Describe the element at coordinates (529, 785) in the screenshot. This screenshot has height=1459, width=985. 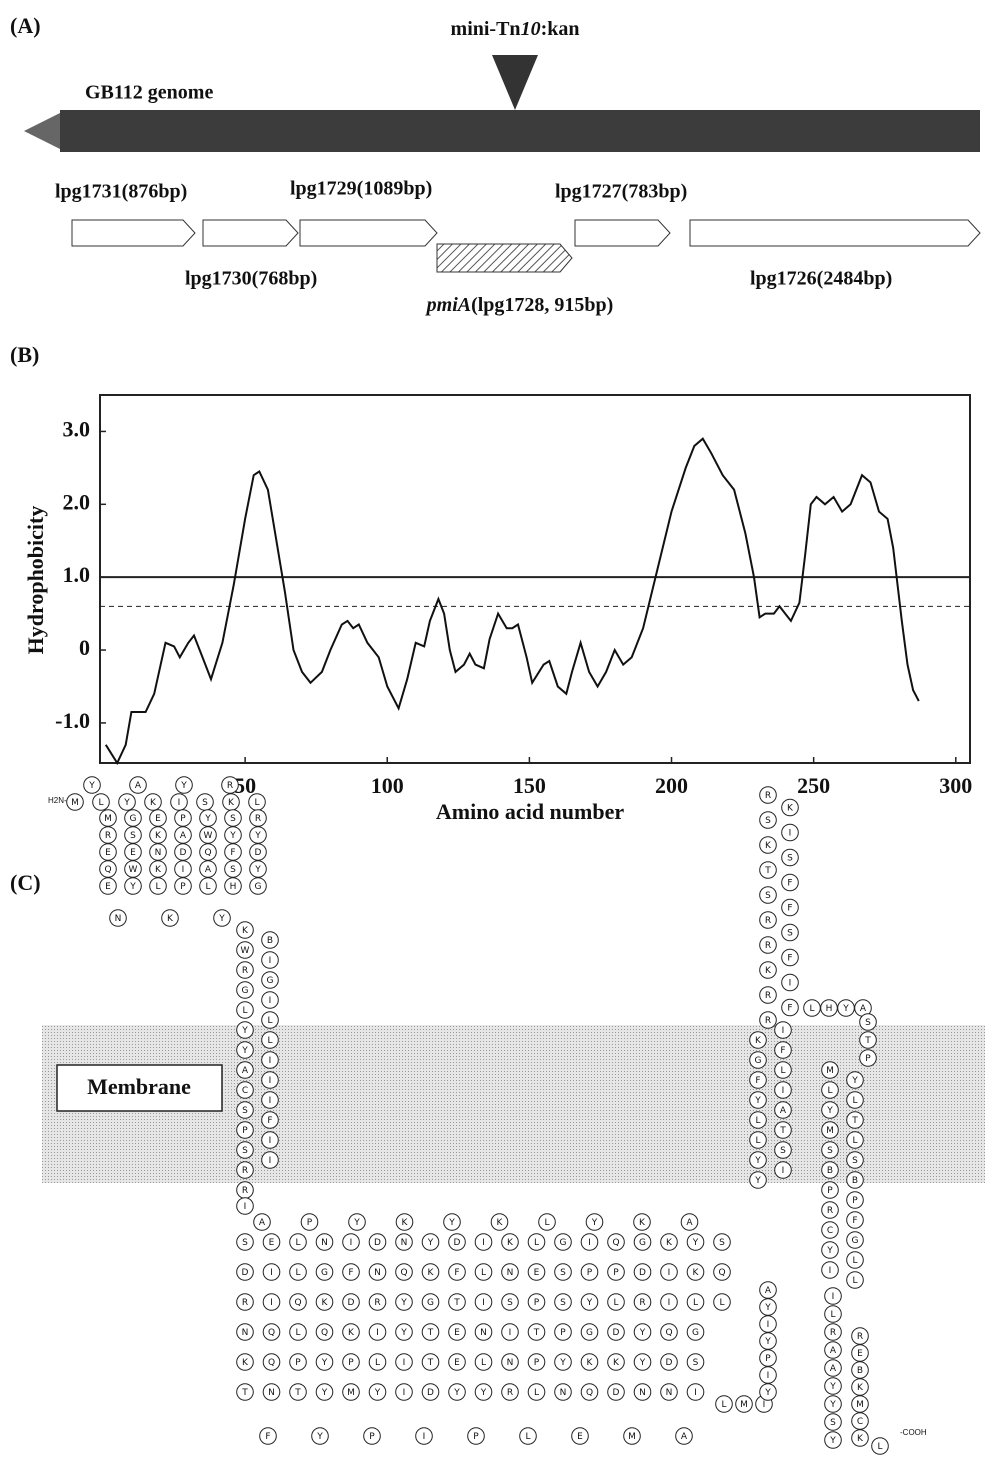
I see `x-tick-label: 150` at that location.